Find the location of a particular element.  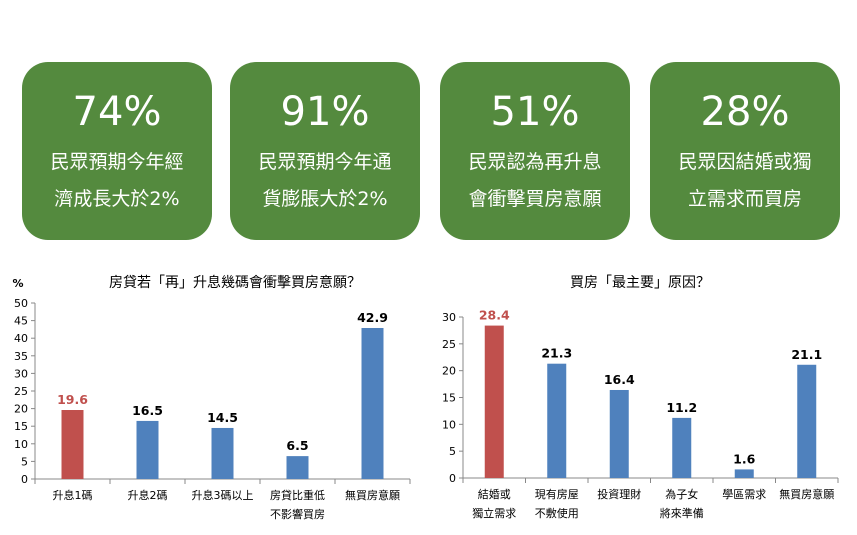

chart-title: 房貸若「再」升息幾碼會衝擊買房意願？ is located at coordinates (235, 282).